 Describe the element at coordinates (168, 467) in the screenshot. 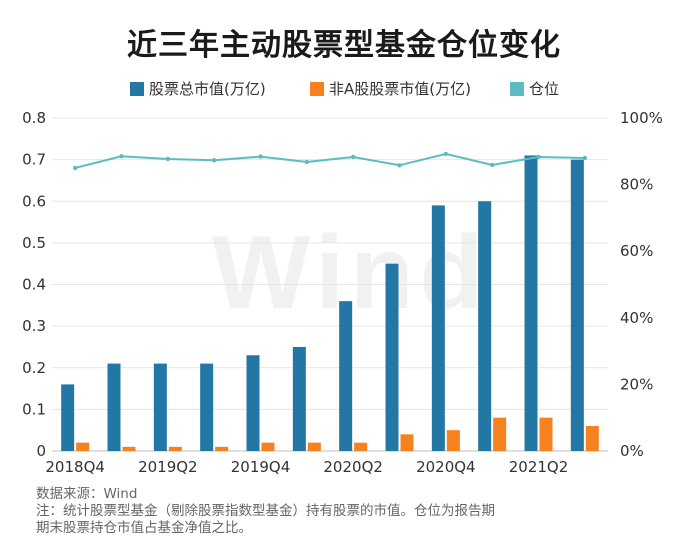

I see `x-tick-label: 2019Q2` at that location.